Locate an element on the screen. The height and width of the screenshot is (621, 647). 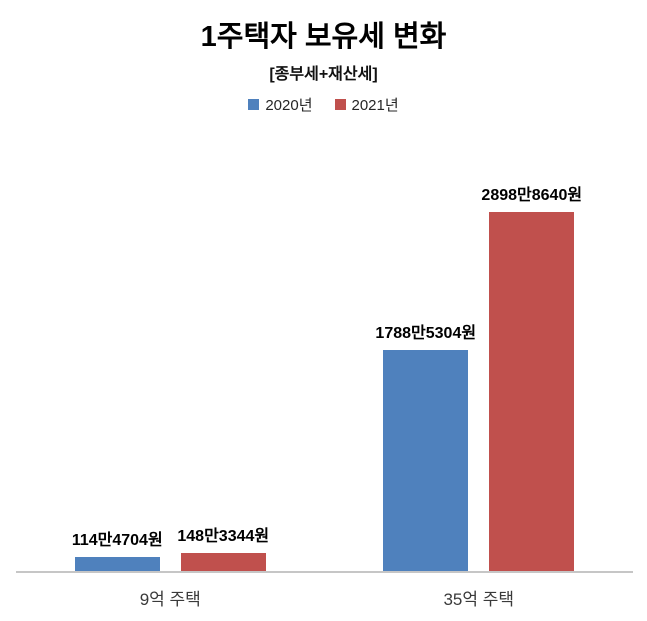
category-axis: 9억 주택 35억 주택 is located at coordinates (324, 597).